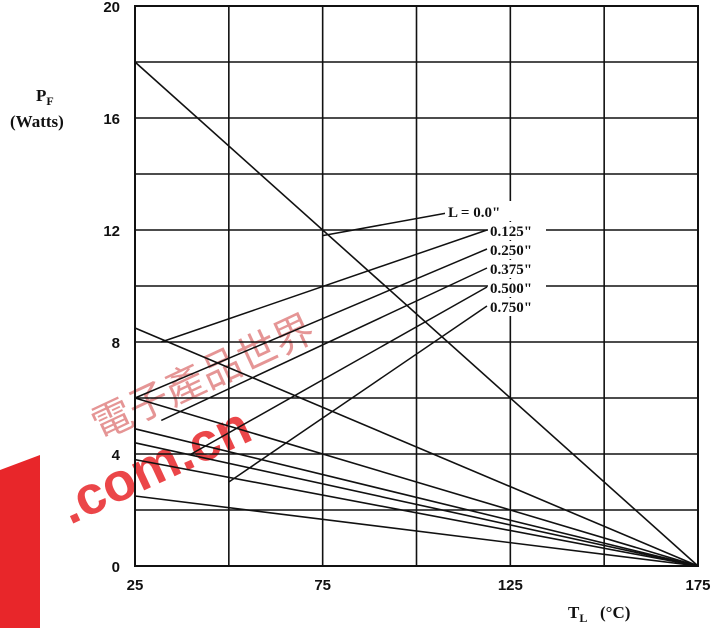 Image resolution: width=727 pixels, height=628 pixels. Describe the element at coordinates (697, 585) in the screenshot. I see `x-tick-label: 175` at that location.